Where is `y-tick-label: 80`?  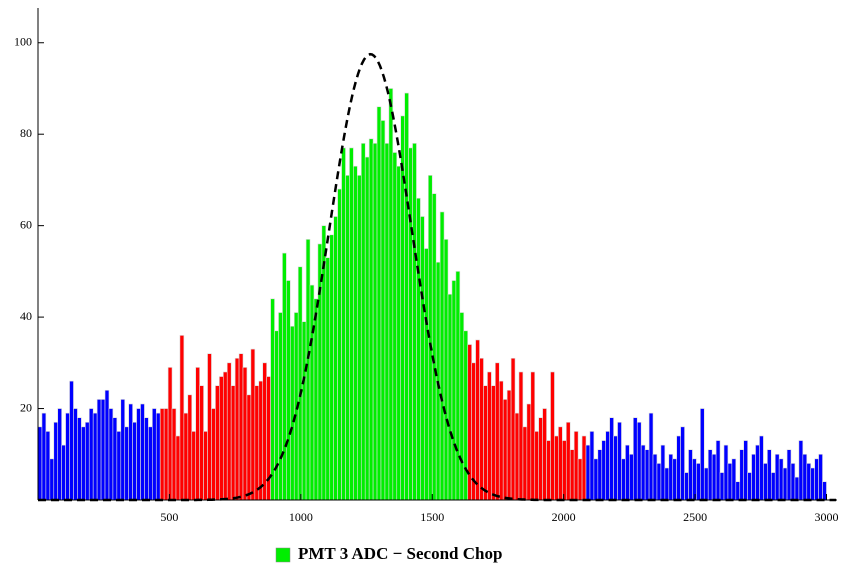
y-tick-label: 80 is located at coordinates (26, 133).